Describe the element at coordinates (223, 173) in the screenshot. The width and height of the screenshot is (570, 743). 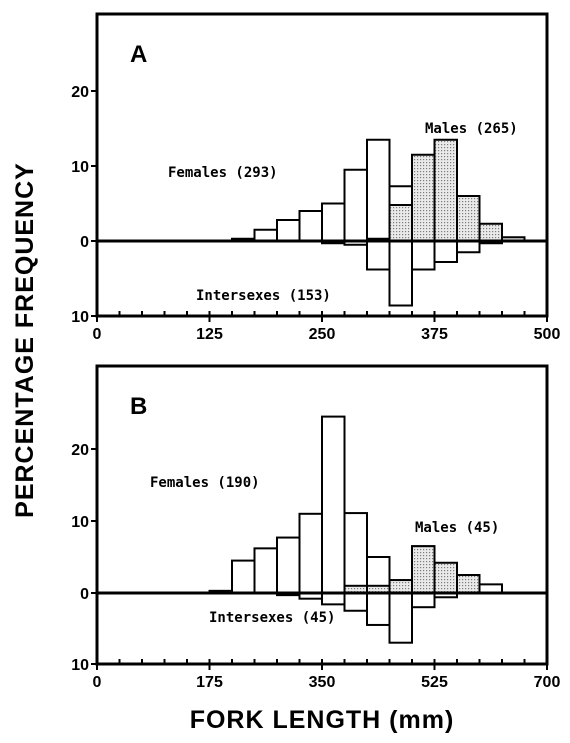
I see `series-label-females: Females (293)` at that location.